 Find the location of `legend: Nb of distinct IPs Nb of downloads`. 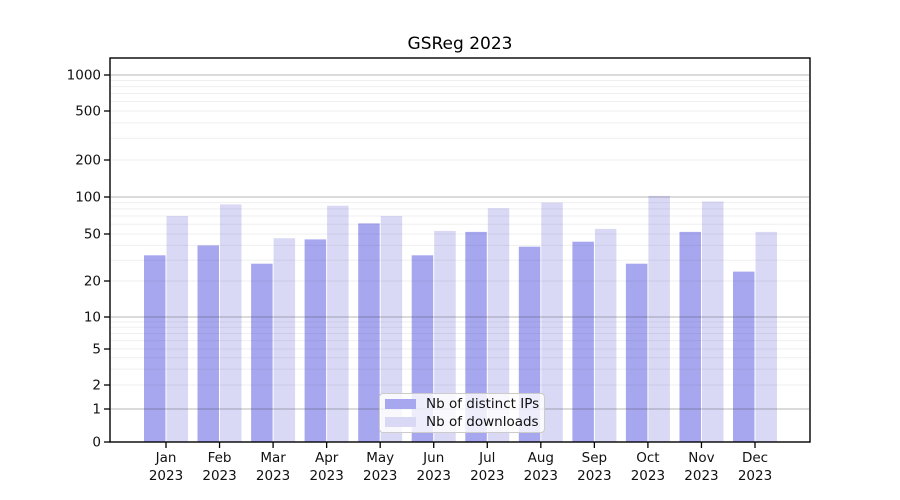

legend: Nb of distinct IPs Nb of downloads is located at coordinates (462, 413).